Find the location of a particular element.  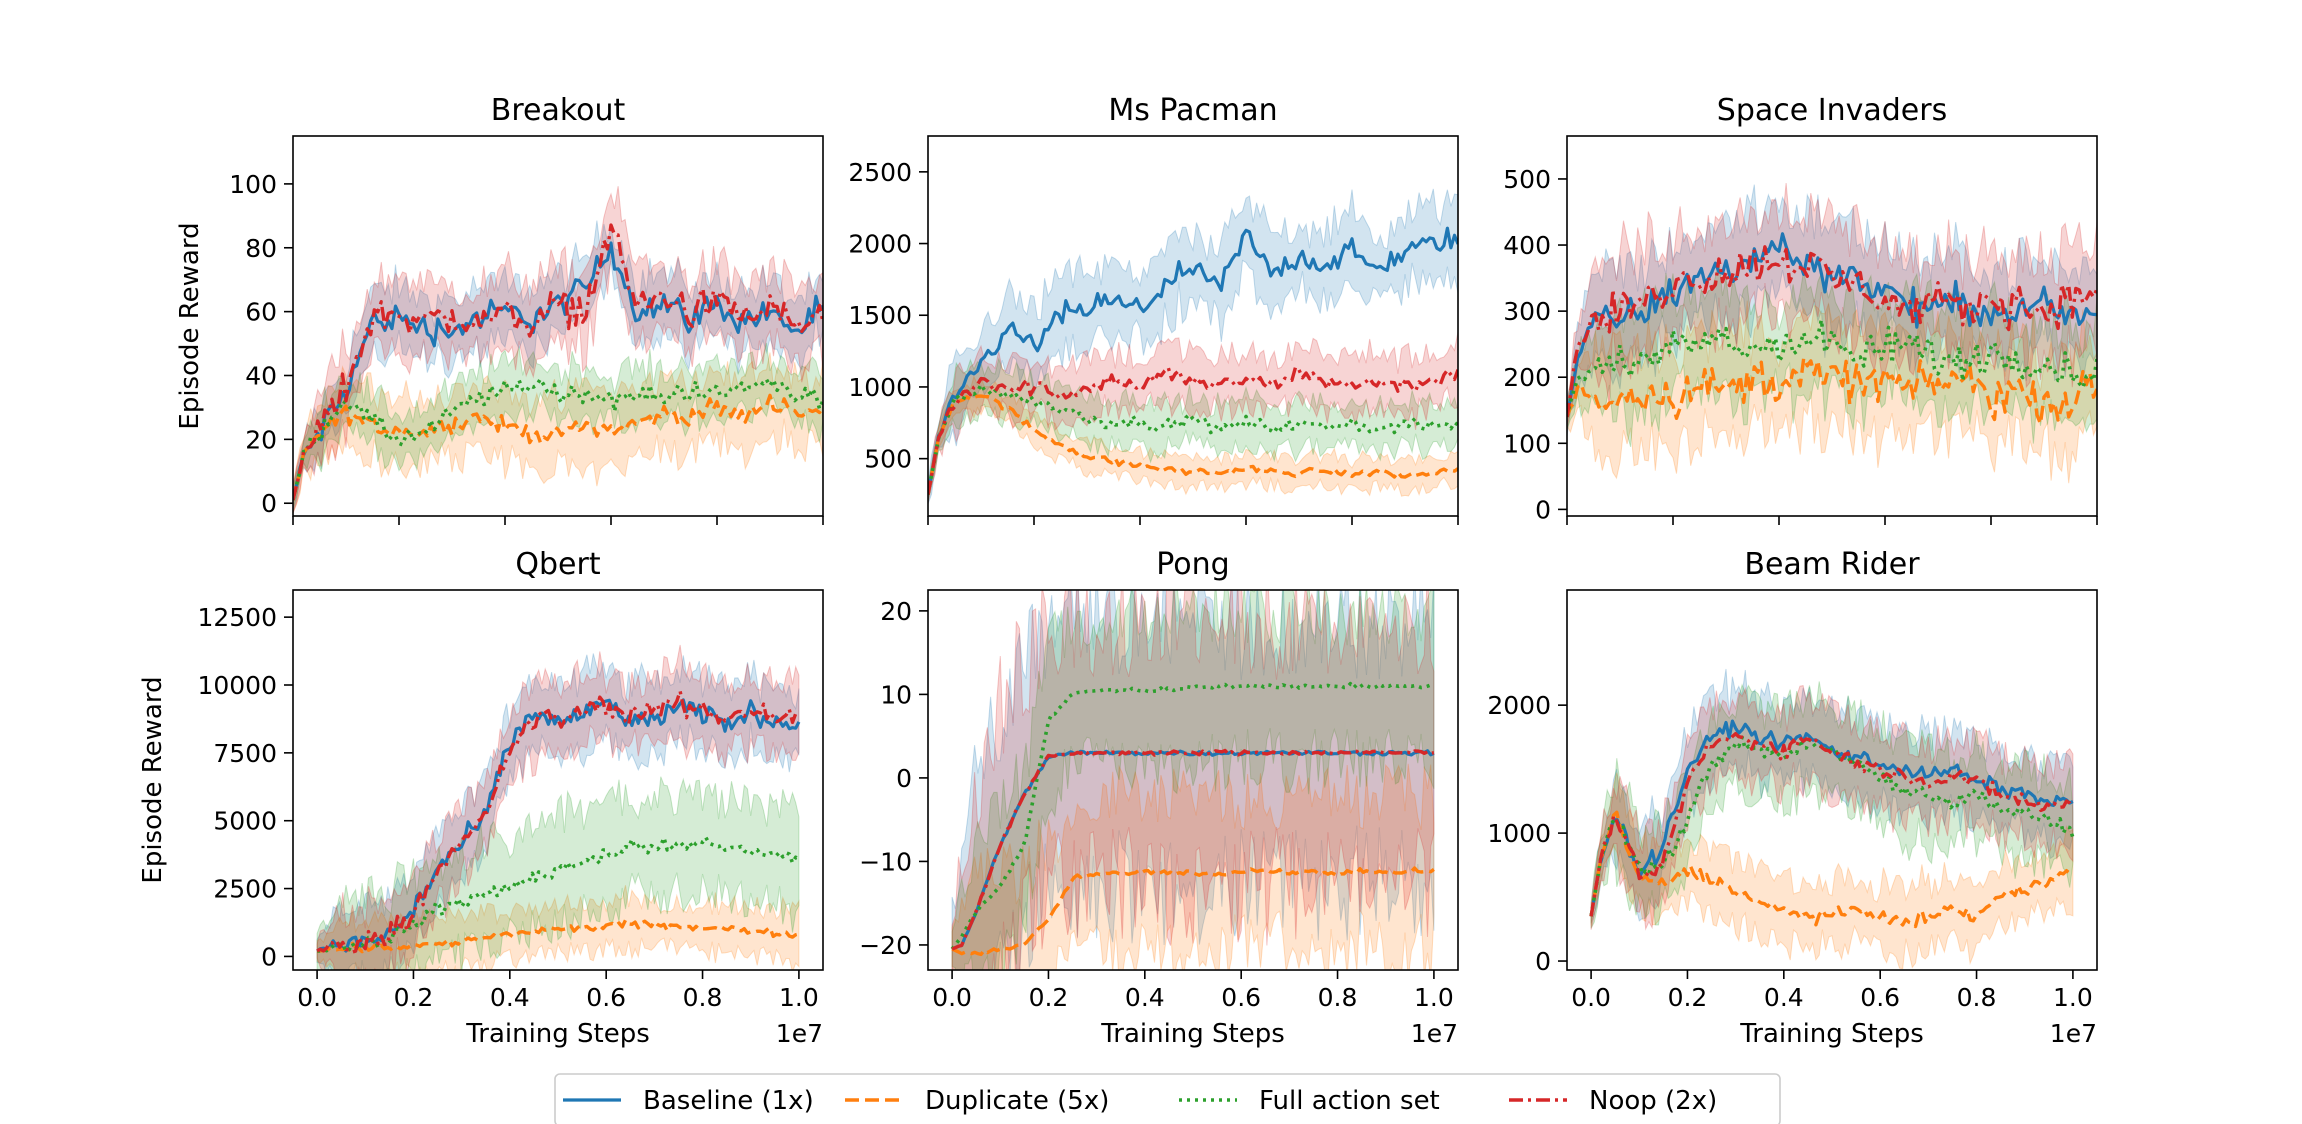

y-tick-label: 80 is located at coordinates (261, 248).